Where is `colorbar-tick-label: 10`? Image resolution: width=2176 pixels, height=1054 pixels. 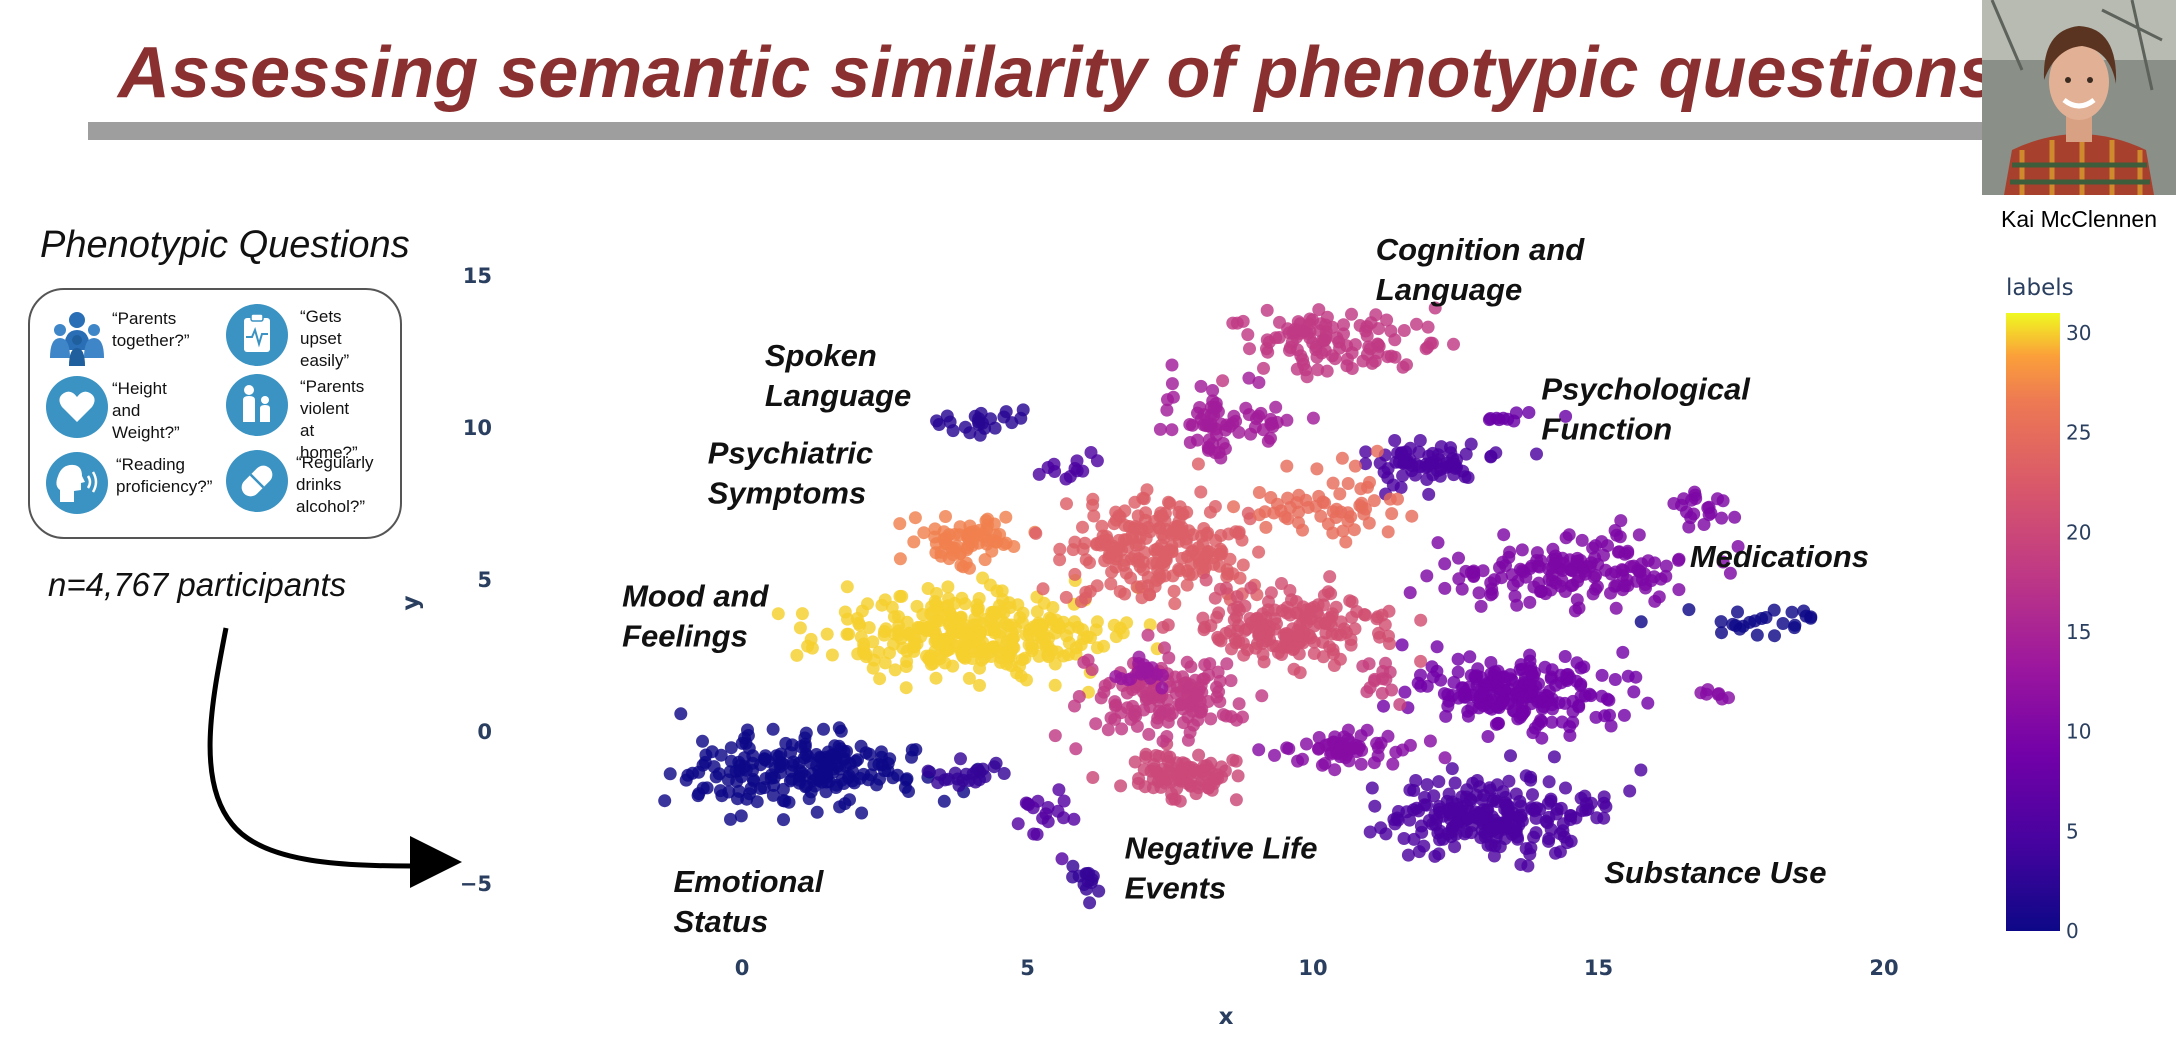 colorbar-tick-label: 10 is located at coordinates (2078, 732).